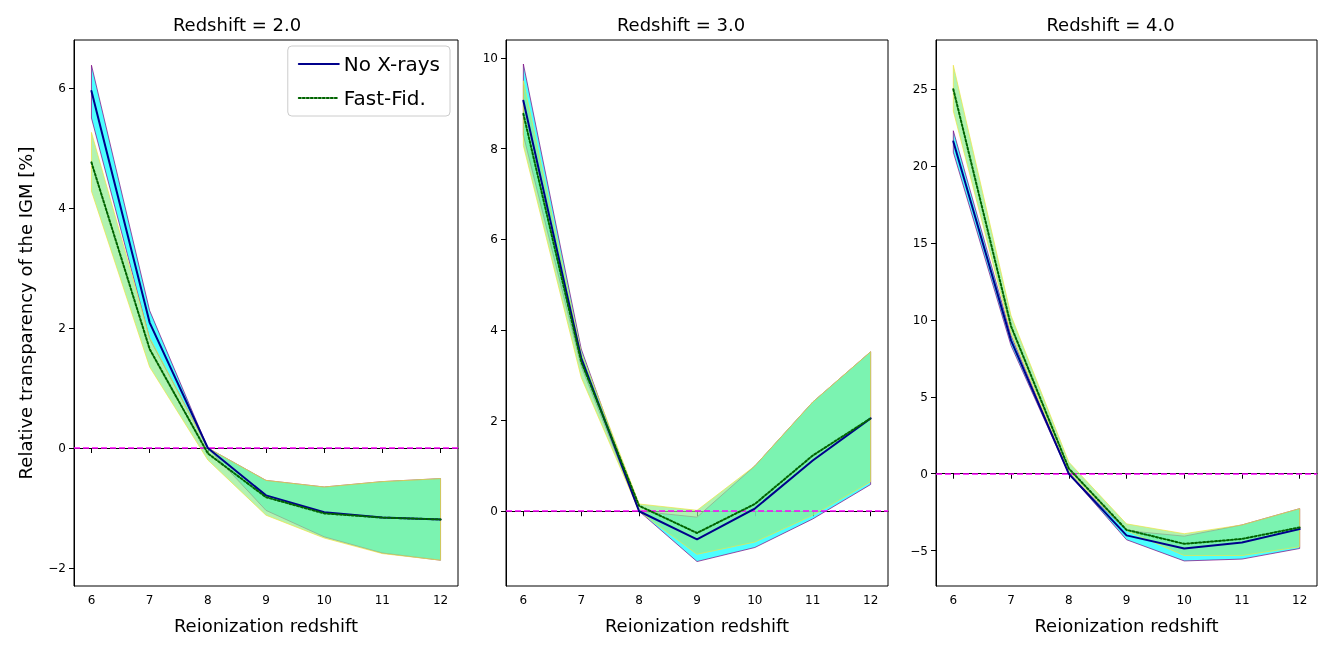  What do you see at coordinates (1110, 24) in the screenshot?
I see `chart-title: Redshift = 4.0` at bounding box center [1110, 24].